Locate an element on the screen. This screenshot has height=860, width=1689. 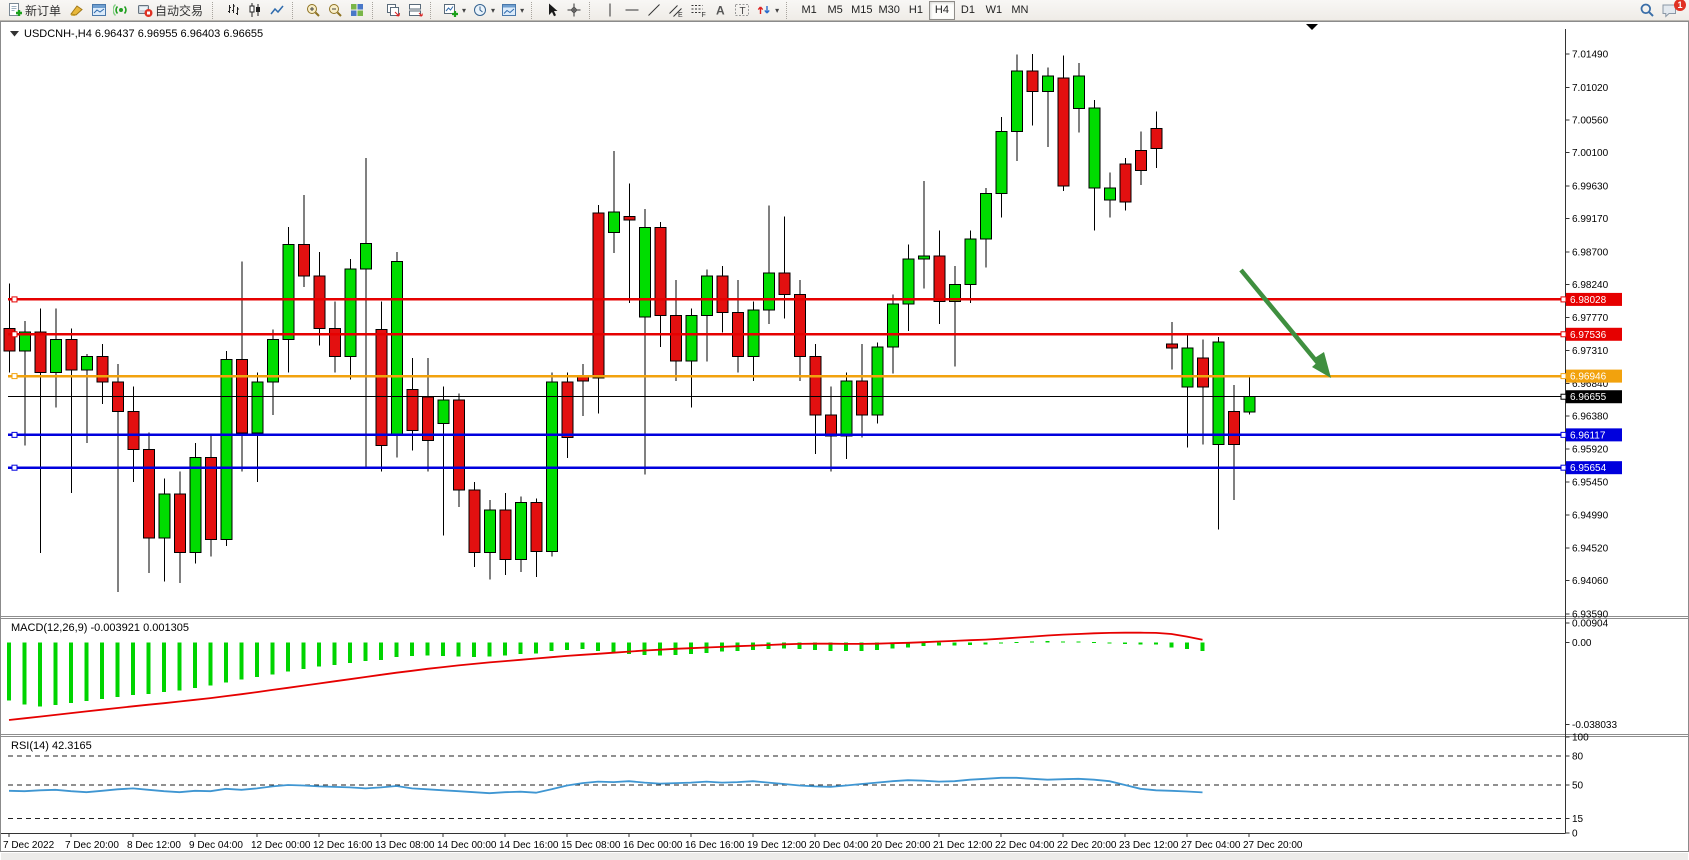
arrange-tile-button is located at coordinates (415, 10).